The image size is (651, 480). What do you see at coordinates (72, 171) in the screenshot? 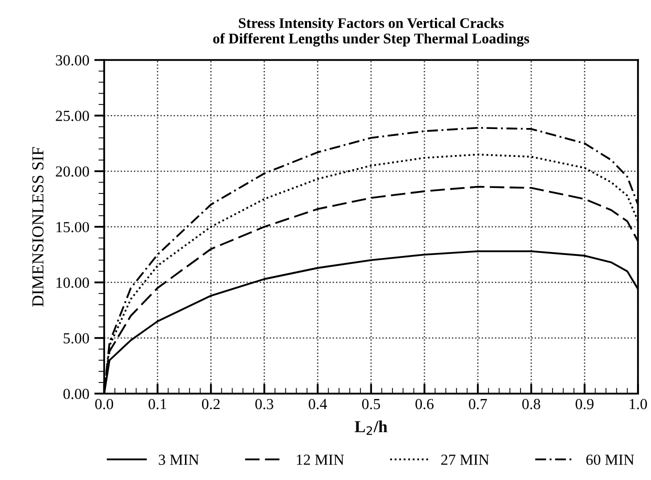
I see `y-tick-label: 20.00` at bounding box center [72, 171].